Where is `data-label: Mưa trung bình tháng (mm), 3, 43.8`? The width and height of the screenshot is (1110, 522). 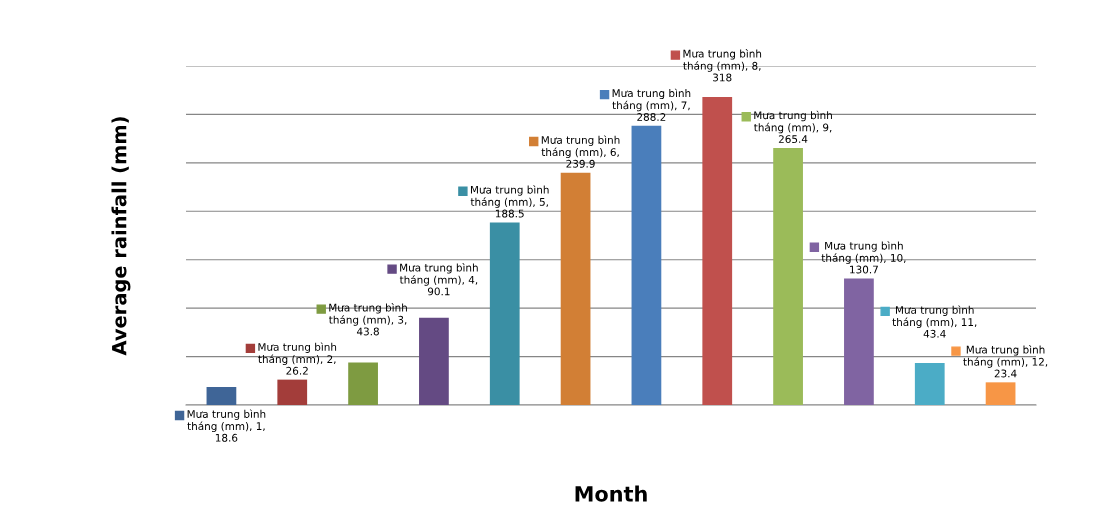
data-label: Mưa trung bình tháng (mm), 3, 43.8 is located at coordinates (368, 319).